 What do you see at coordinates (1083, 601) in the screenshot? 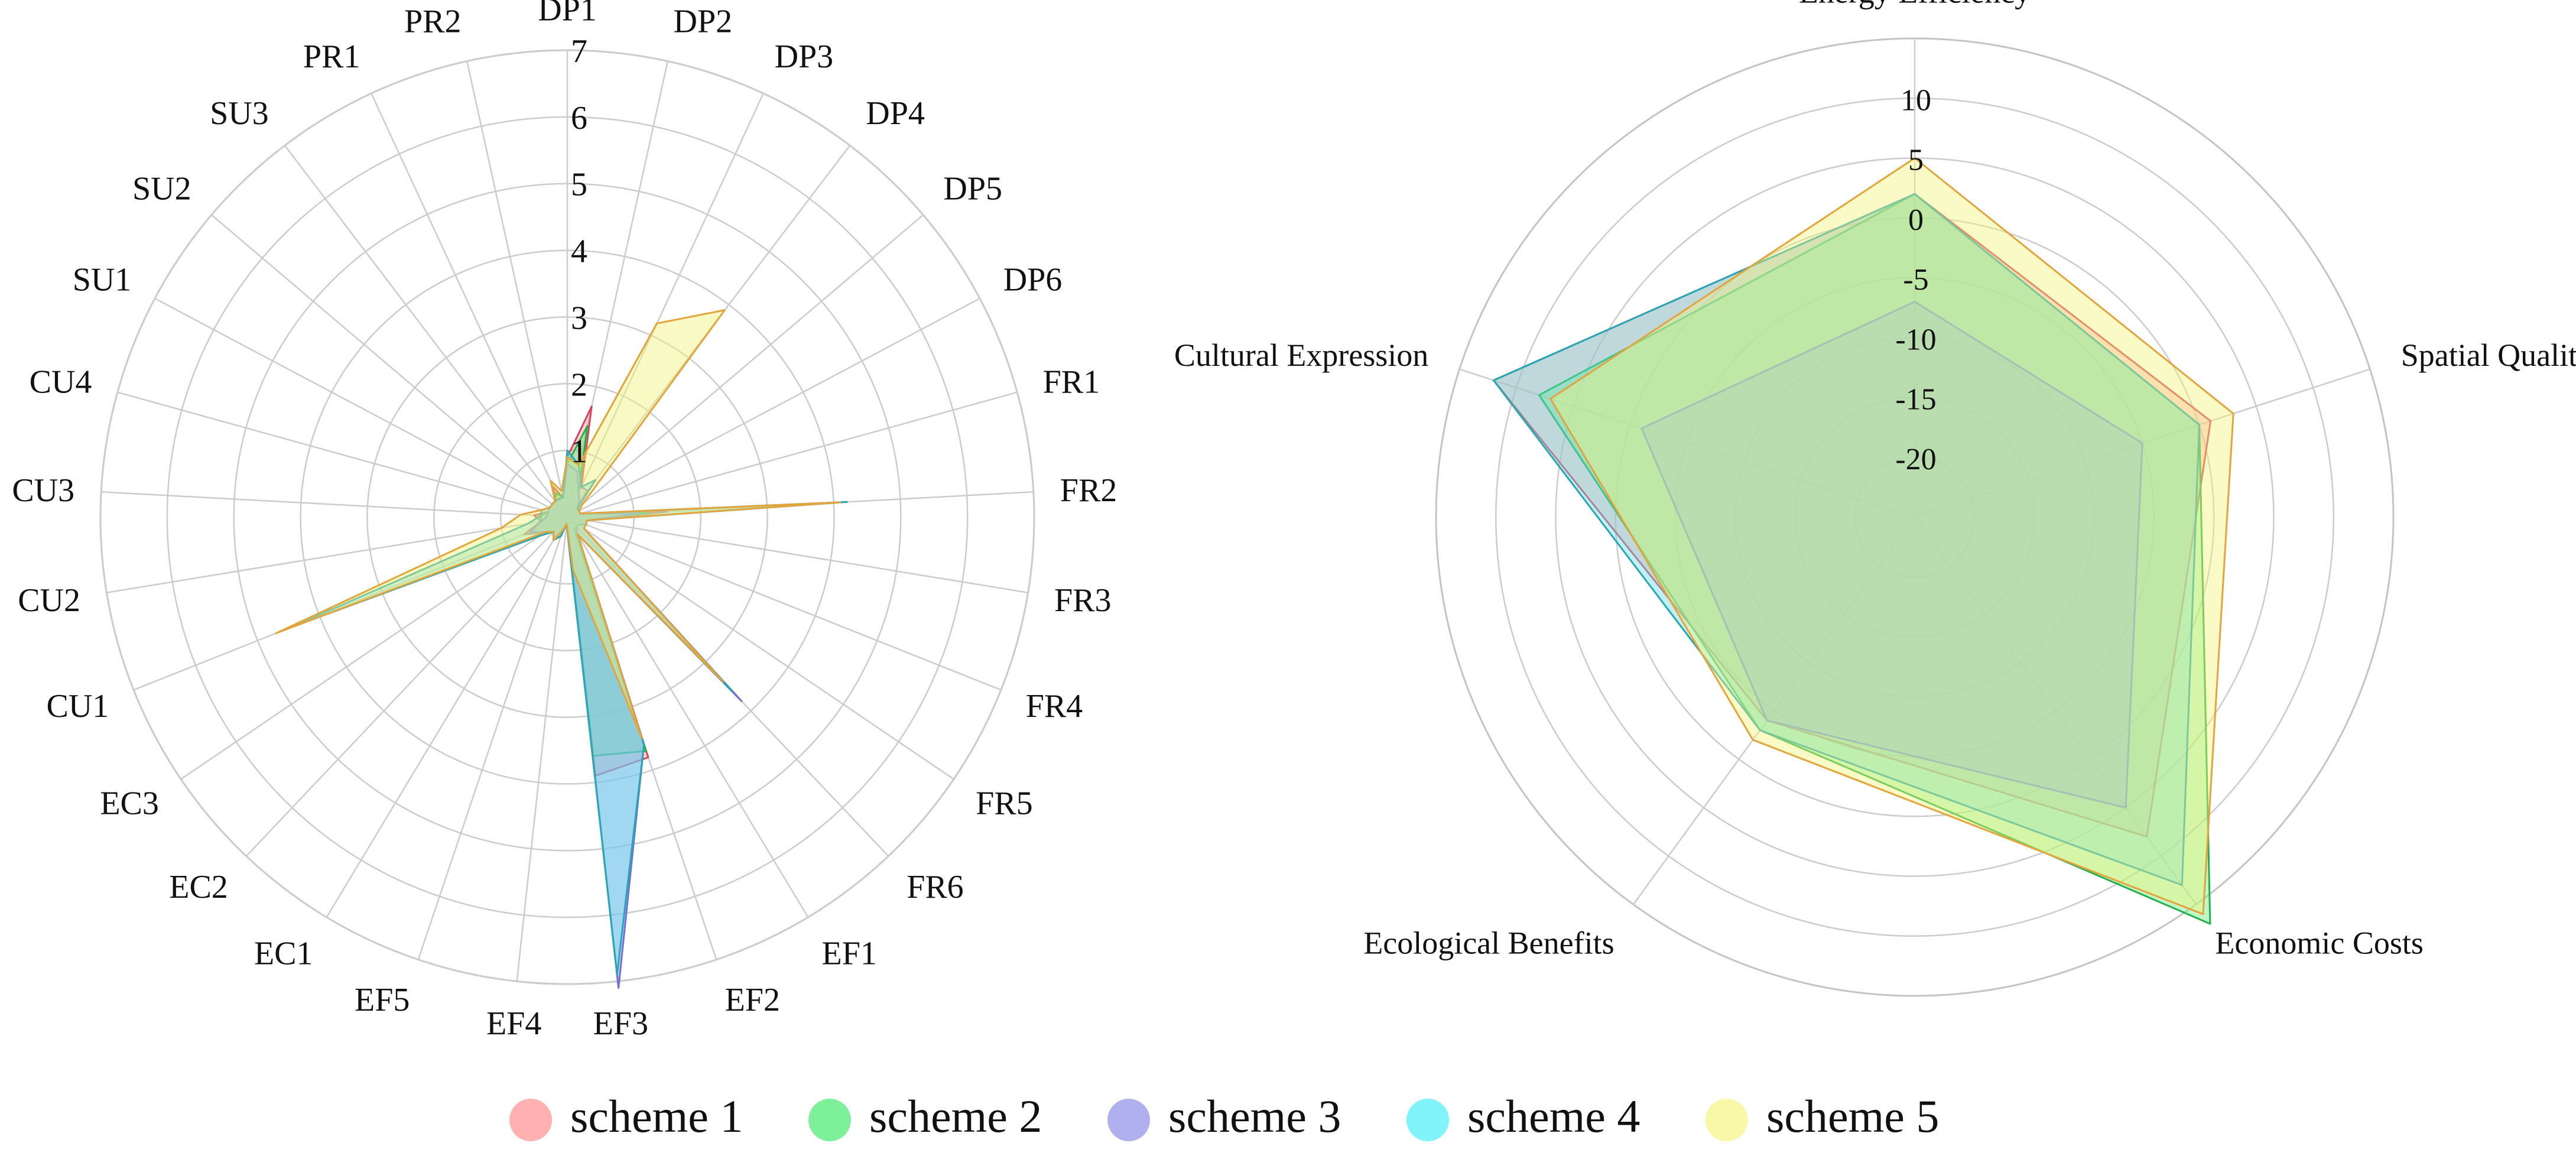
I see `category-label-fr3: FR3` at bounding box center [1083, 601].